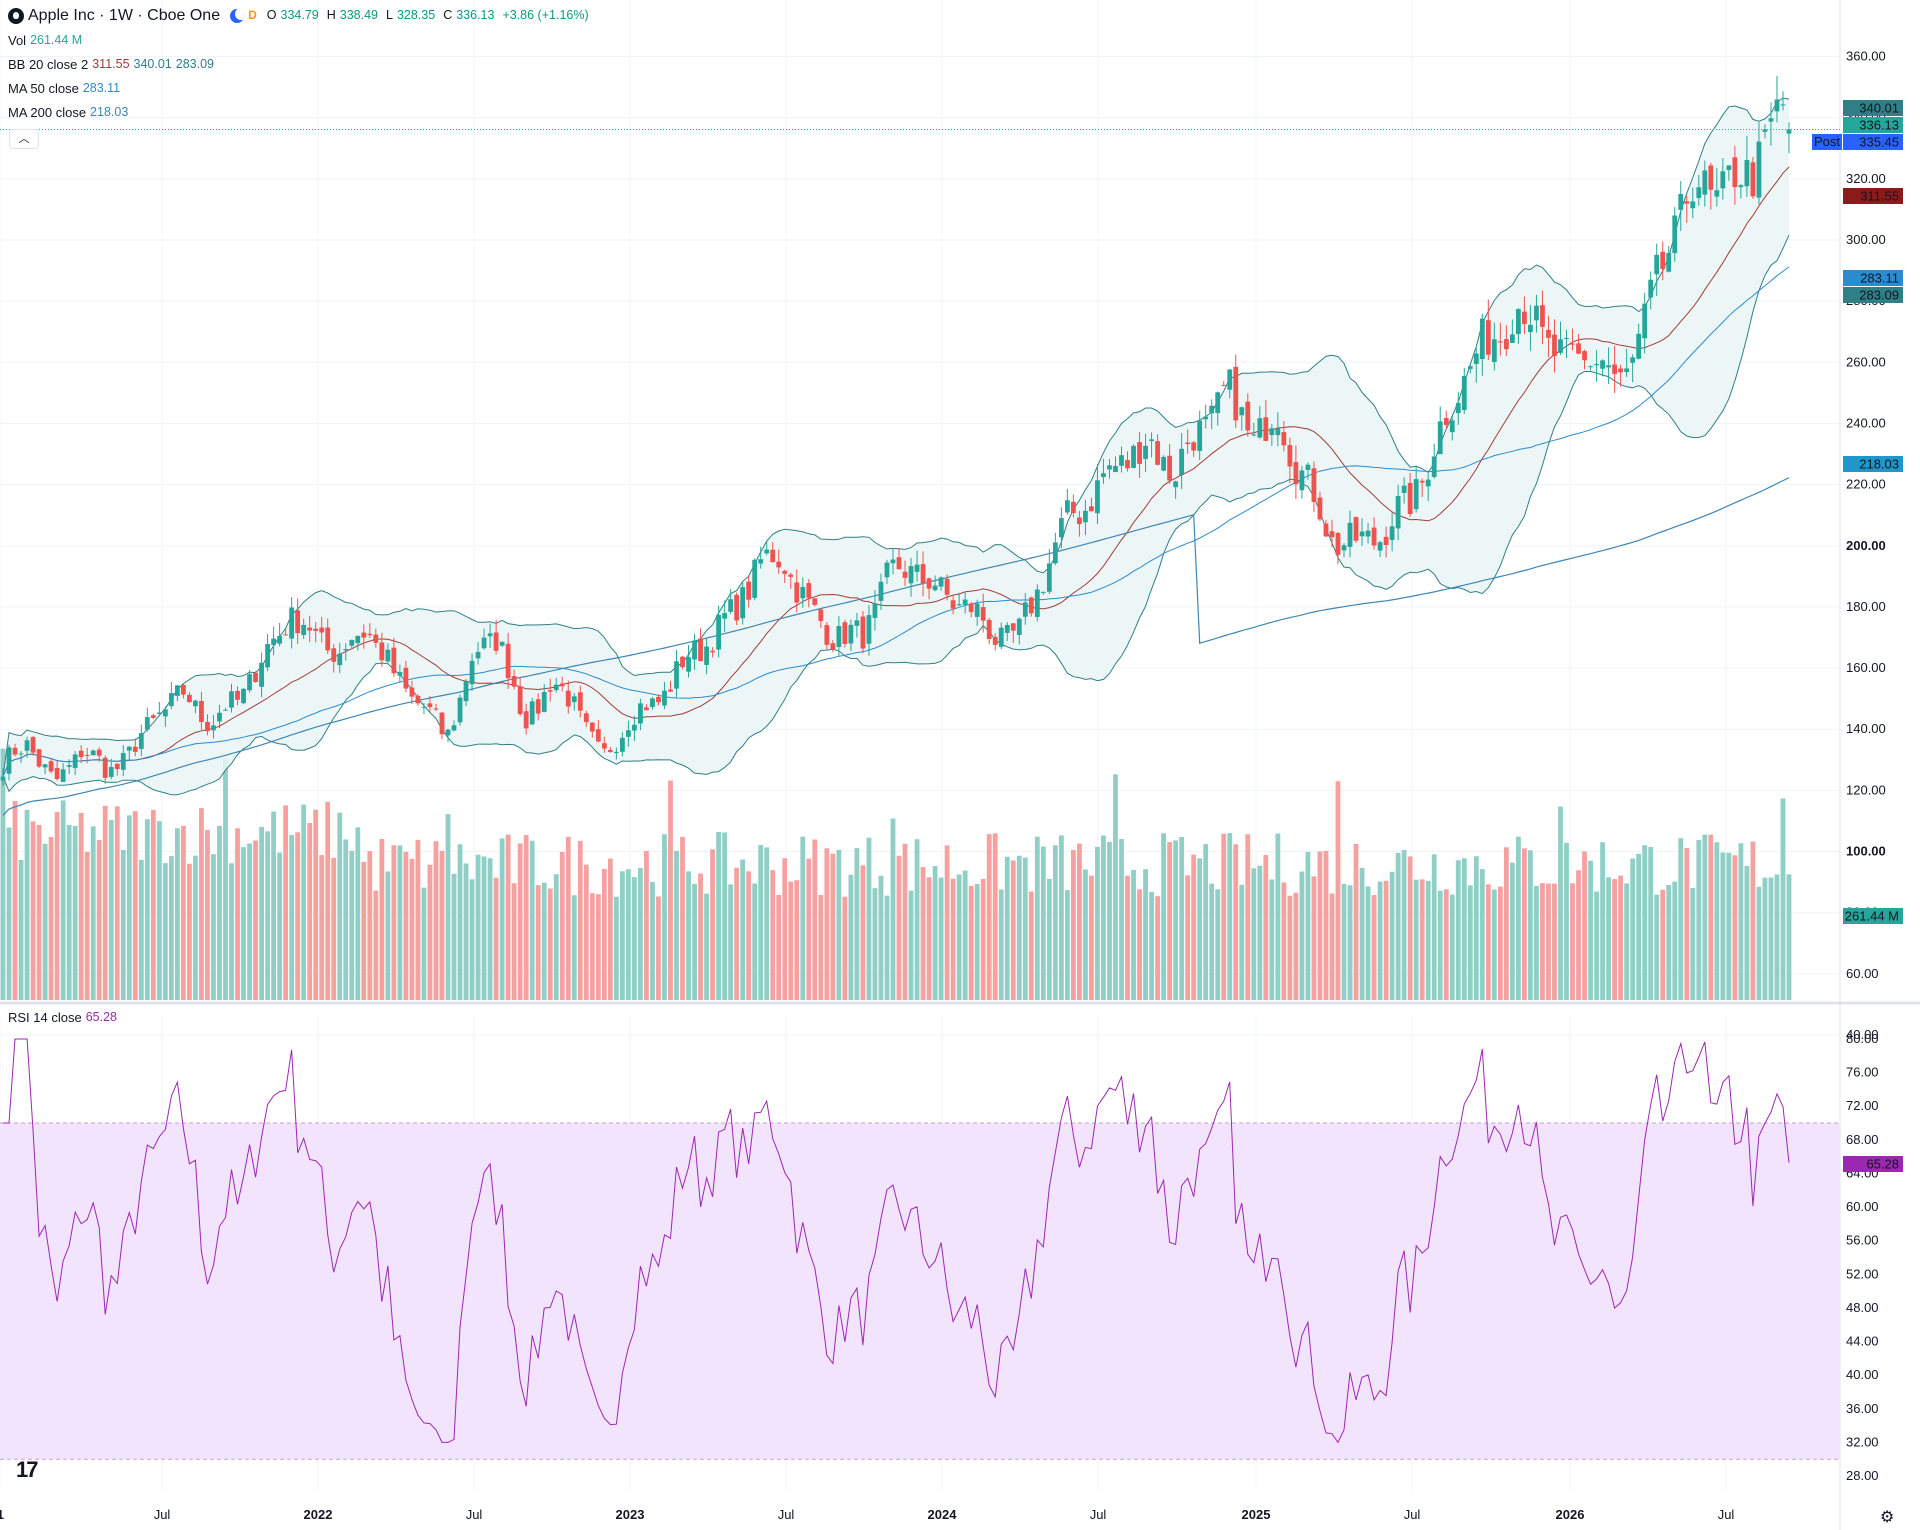  I want to click on legend-bollinger: BB 20 close 2 311.55 340.01 283.09, so click(111, 64).